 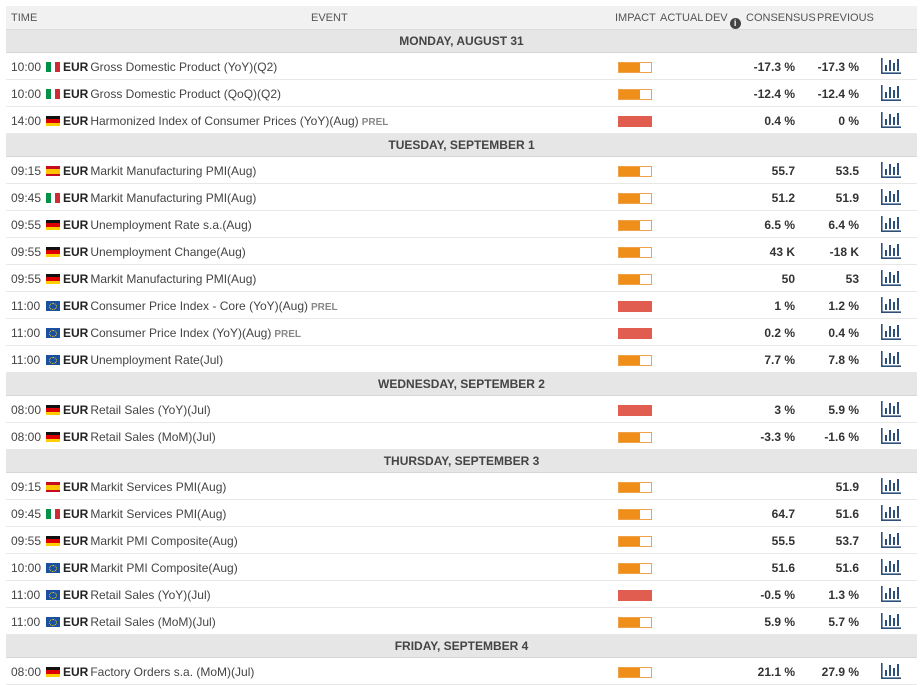 I want to click on event-name: EUR Consumer Price Index (YoY)(Aug) PREL, so click(x=182, y=333).